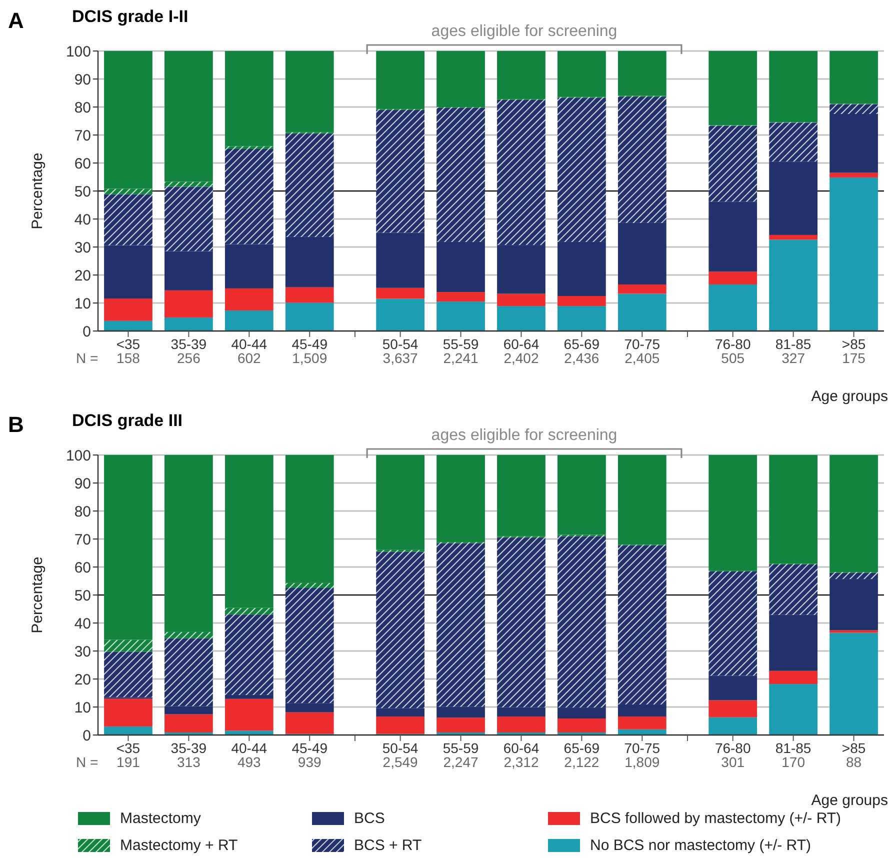 The image size is (890, 858). Describe the element at coordinates (189, 358) in the screenshot. I see `text: 256` at that location.